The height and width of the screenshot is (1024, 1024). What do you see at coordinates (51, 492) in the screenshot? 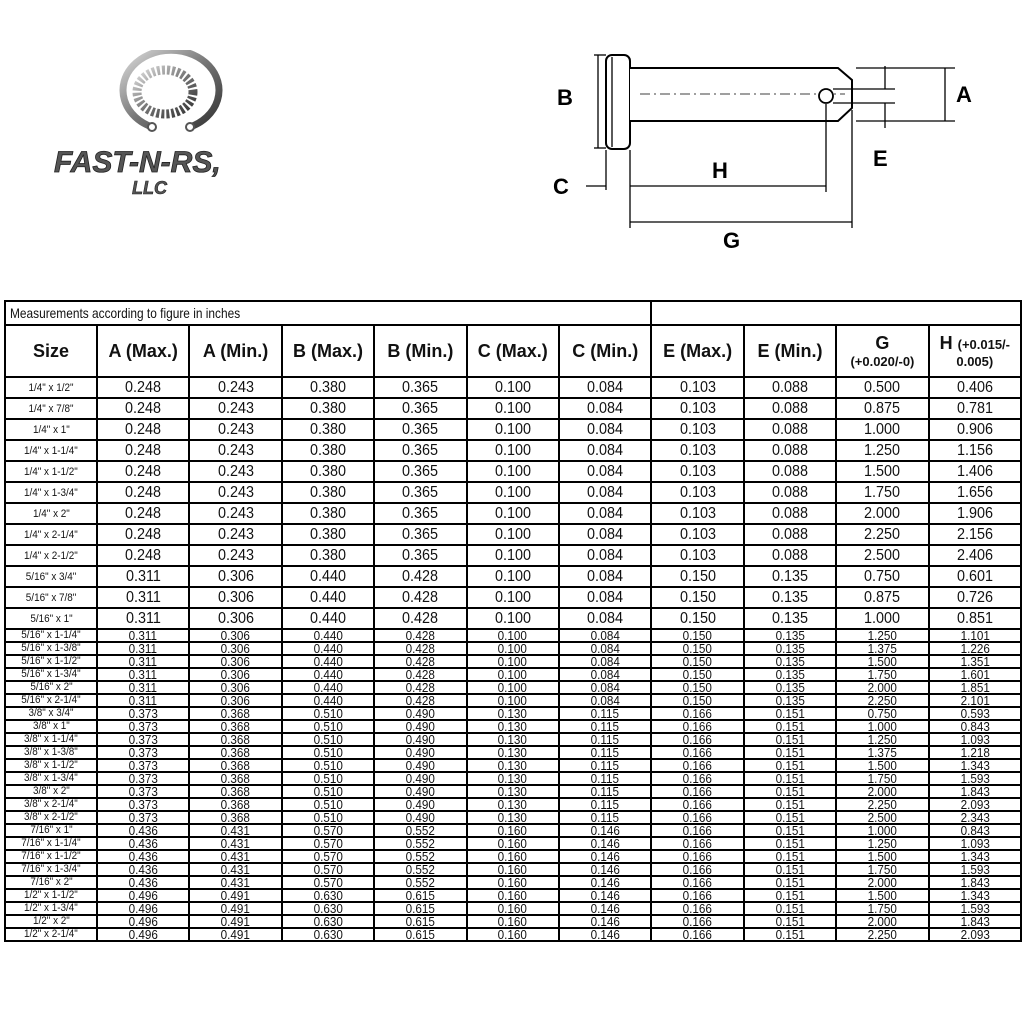
I see `size-cell: 1/4" x 1-3/4"` at bounding box center [51, 492].